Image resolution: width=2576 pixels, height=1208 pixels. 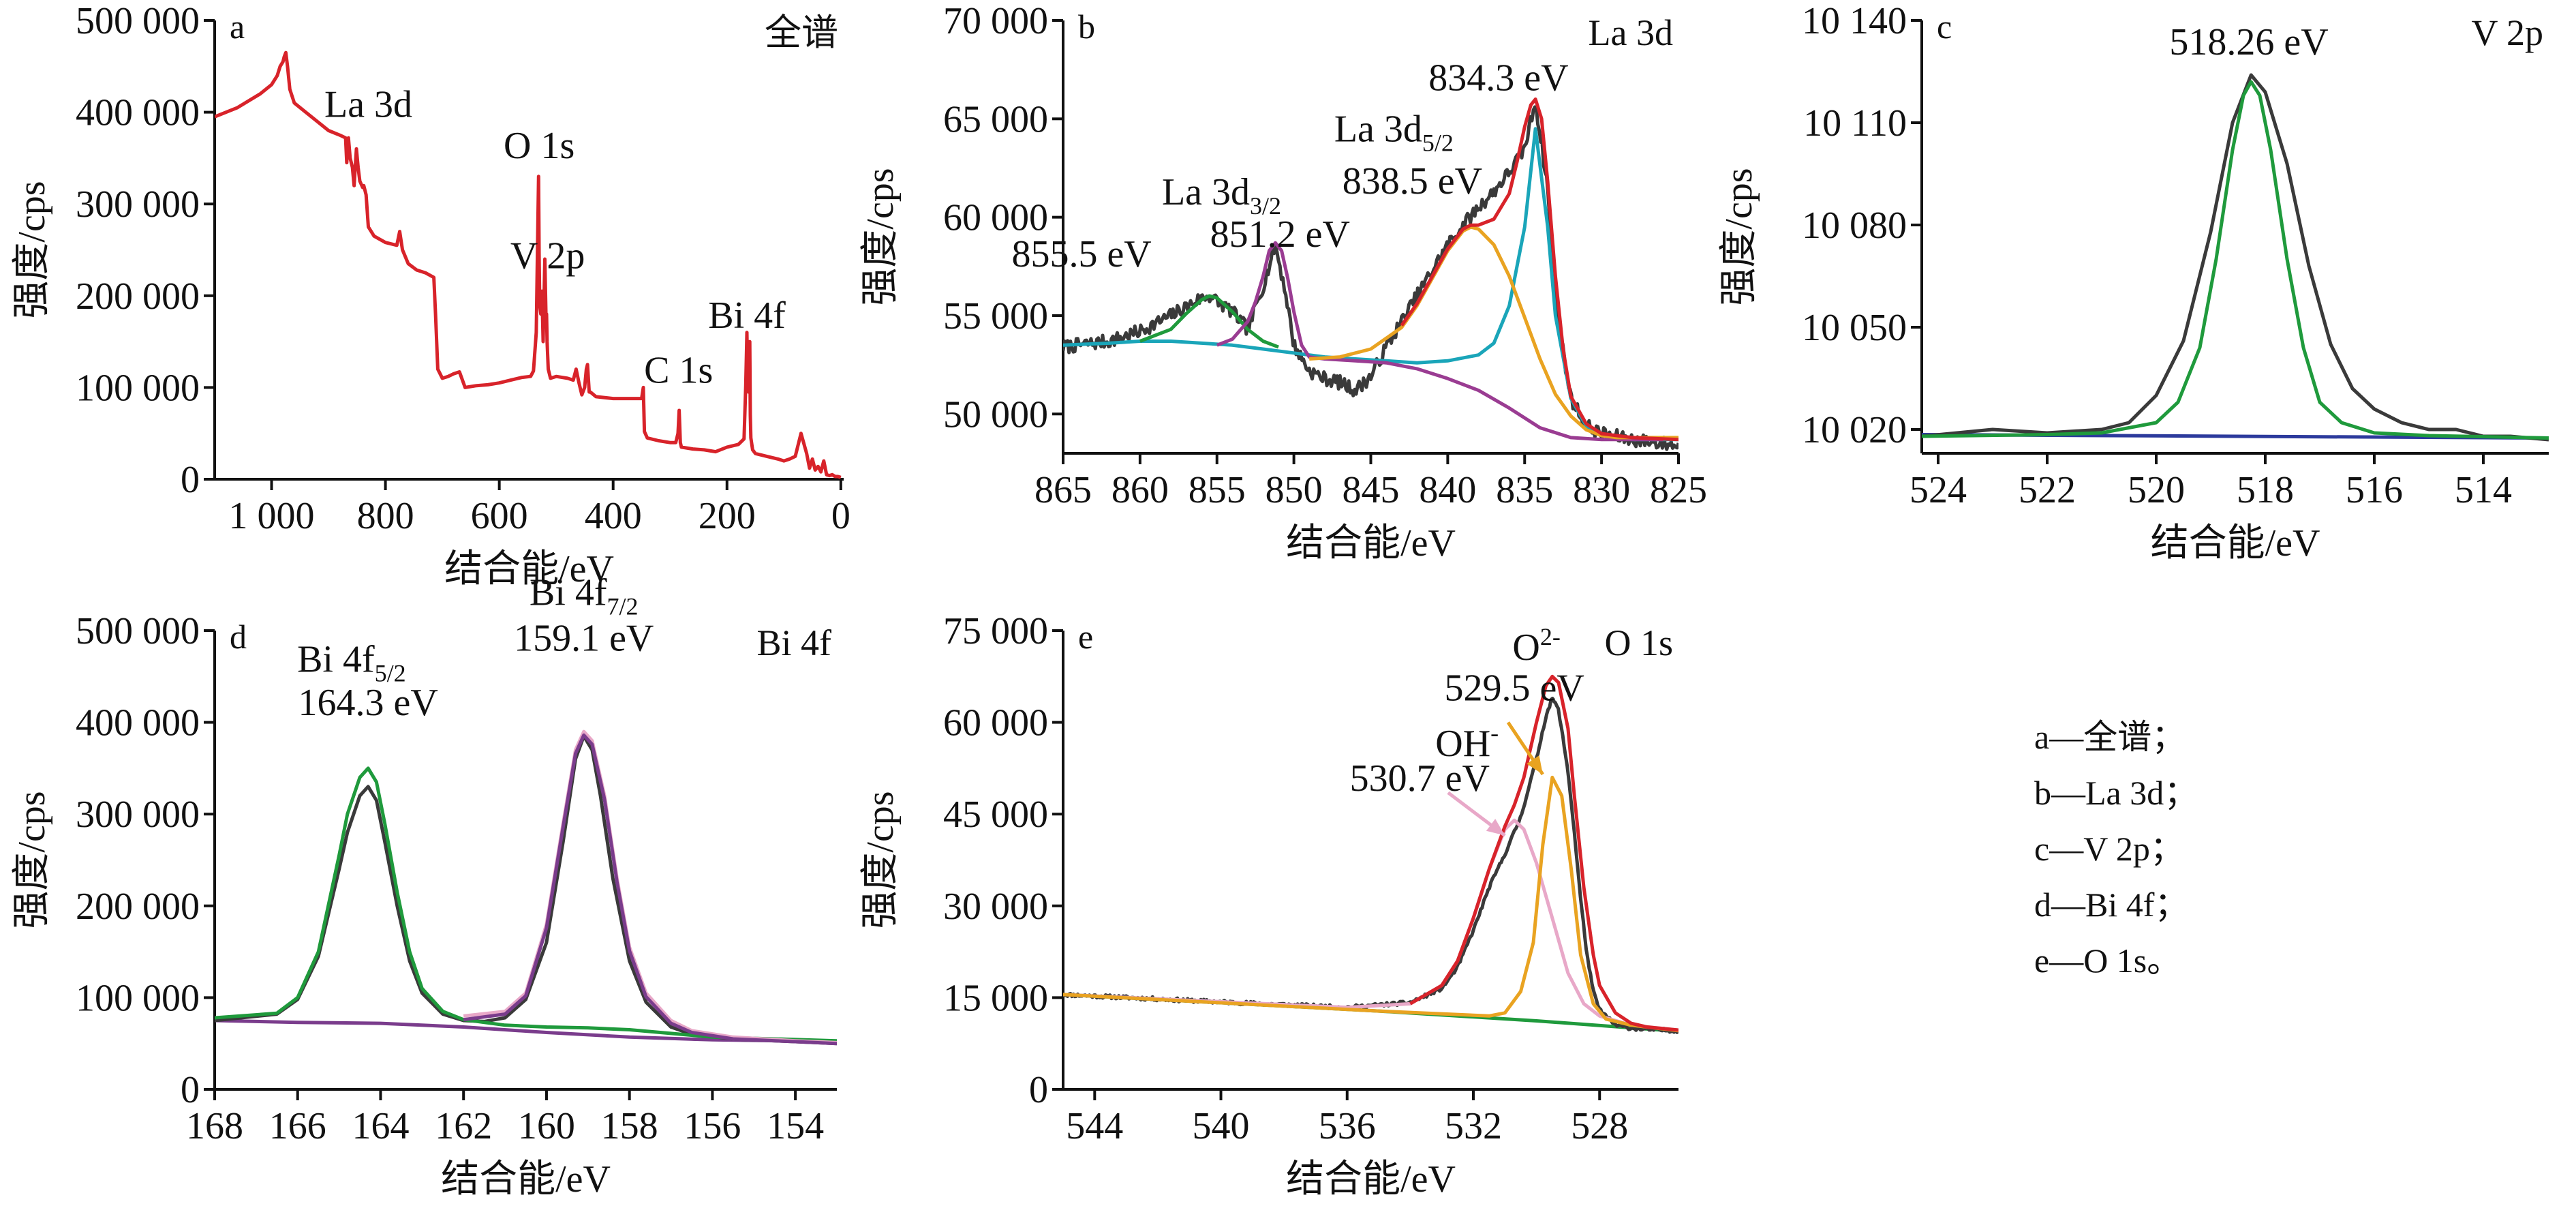 What do you see at coordinates (996, 631) in the screenshot?
I see `y-tick-label: 75 000` at bounding box center [996, 631].